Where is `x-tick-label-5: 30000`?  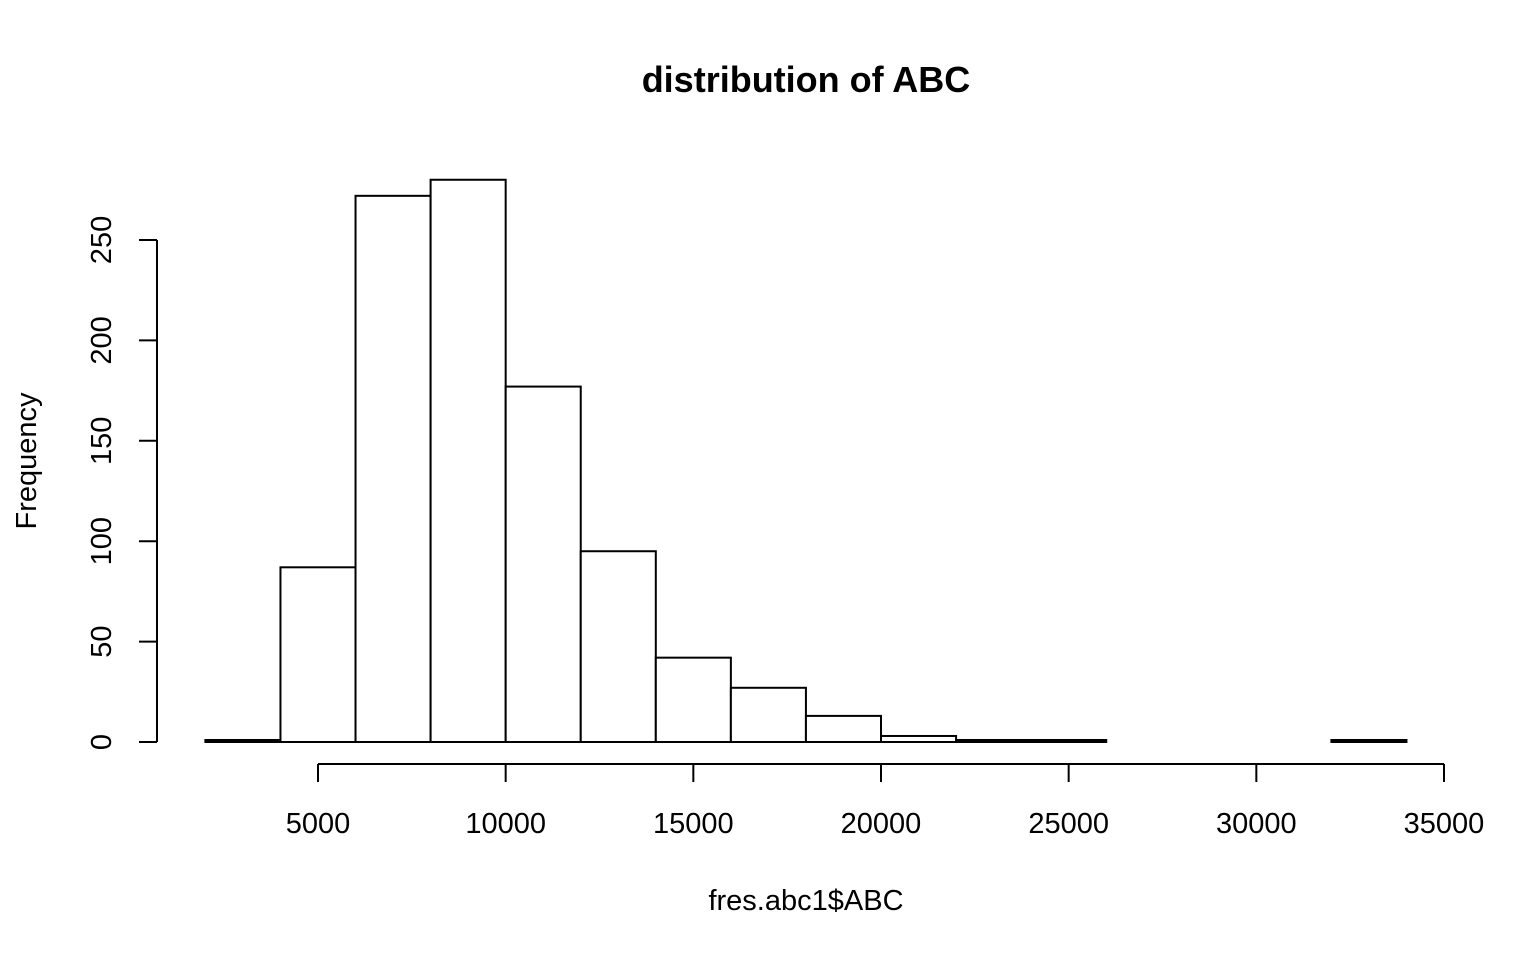 x-tick-label-5: 30000 is located at coordinates (1256, 824).